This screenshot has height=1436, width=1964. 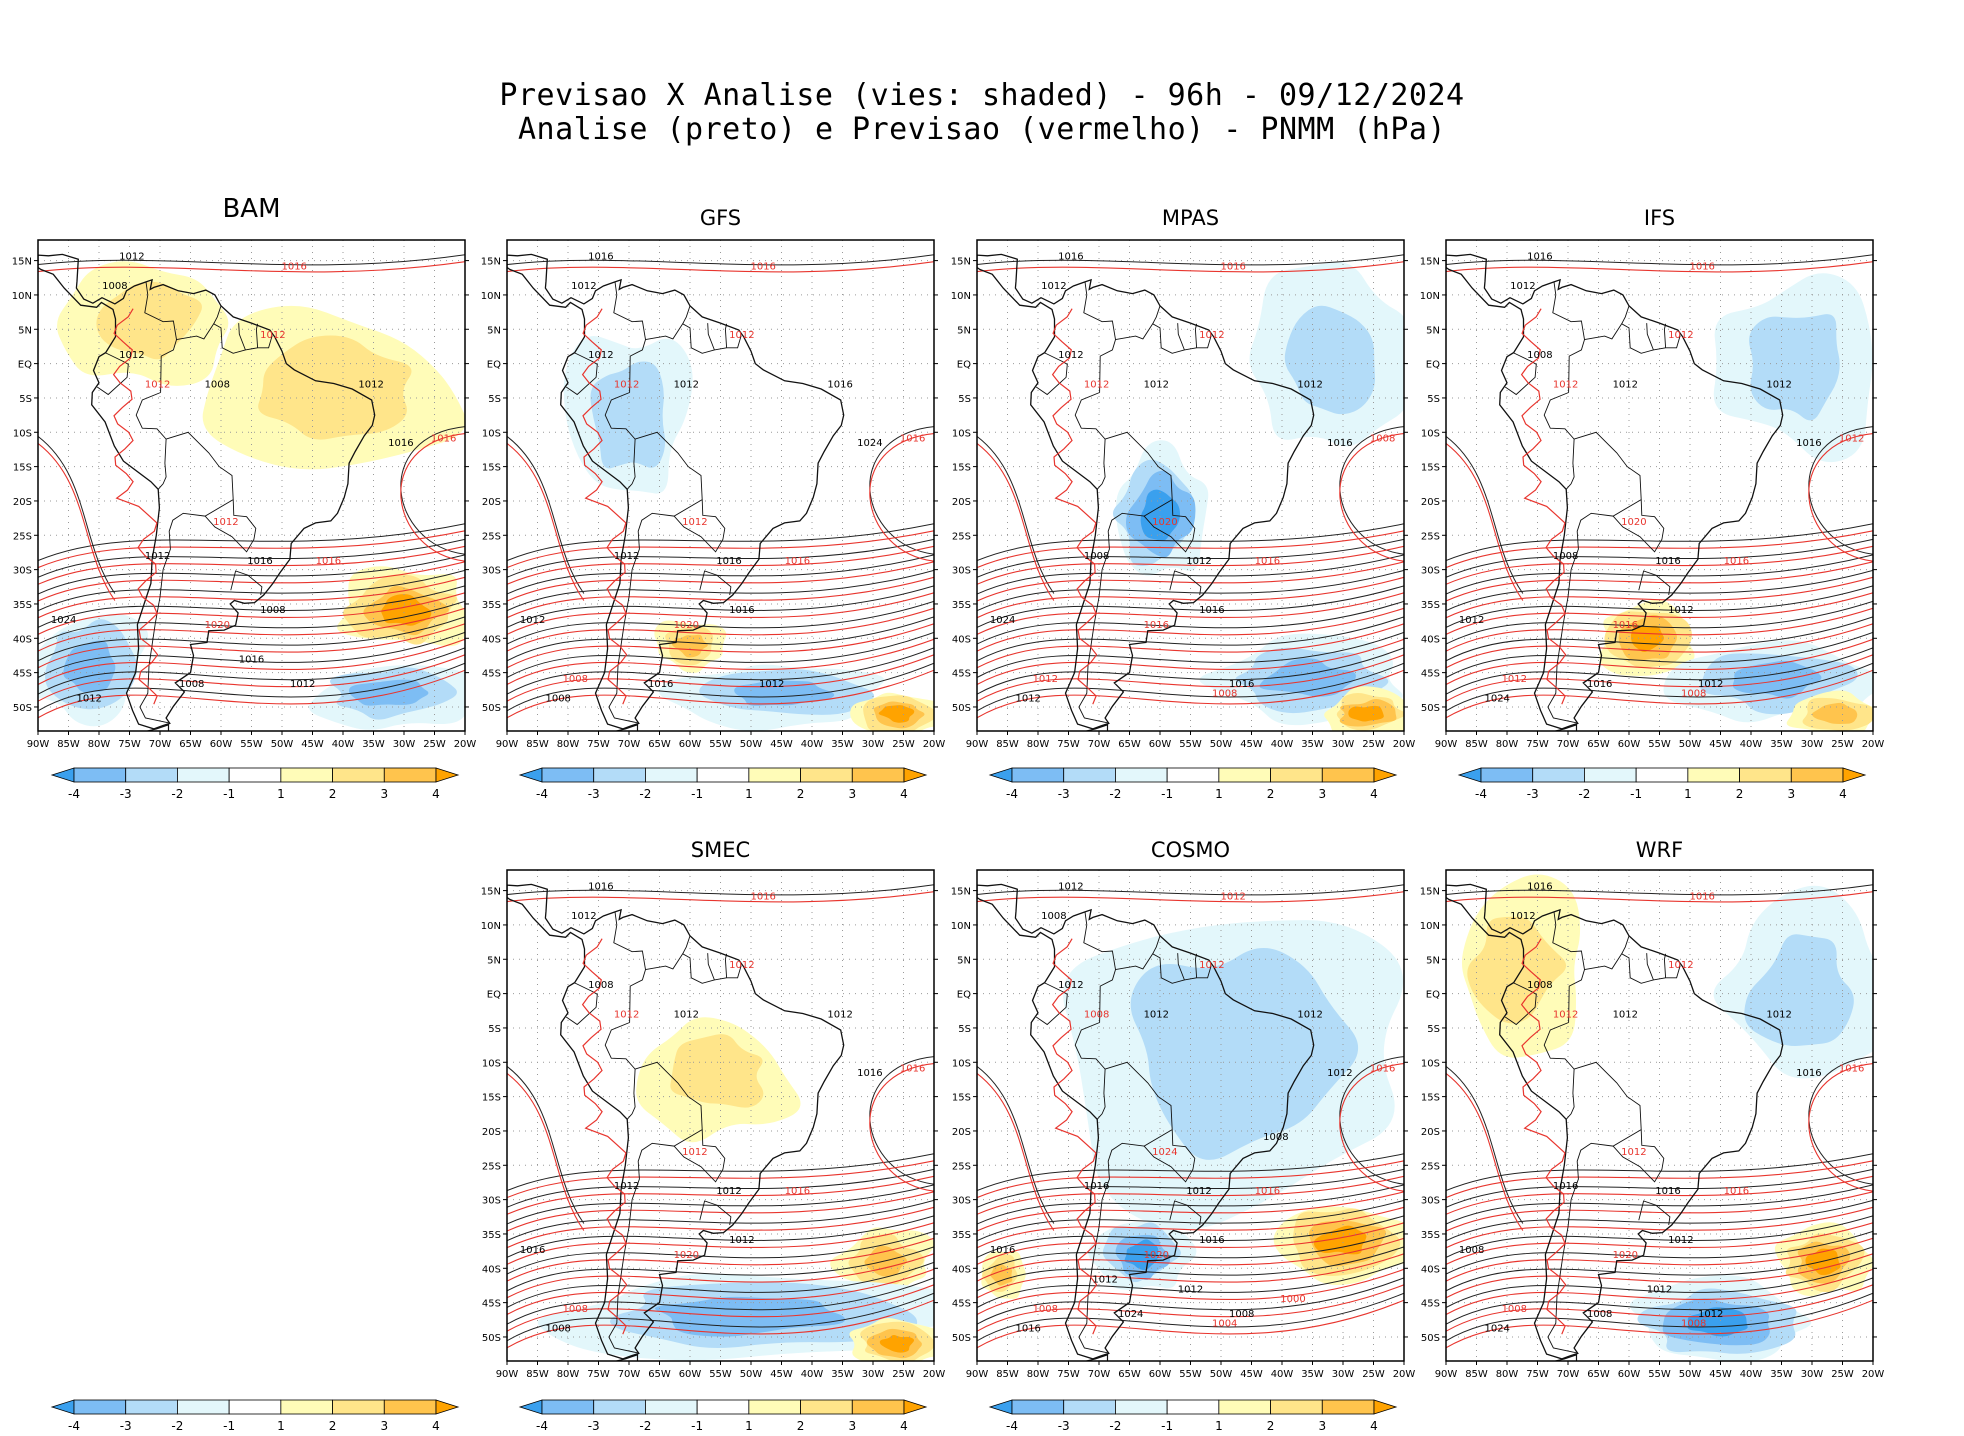 I want to click on lon-tick-label: 60W, so click(x=1629, y=1374).